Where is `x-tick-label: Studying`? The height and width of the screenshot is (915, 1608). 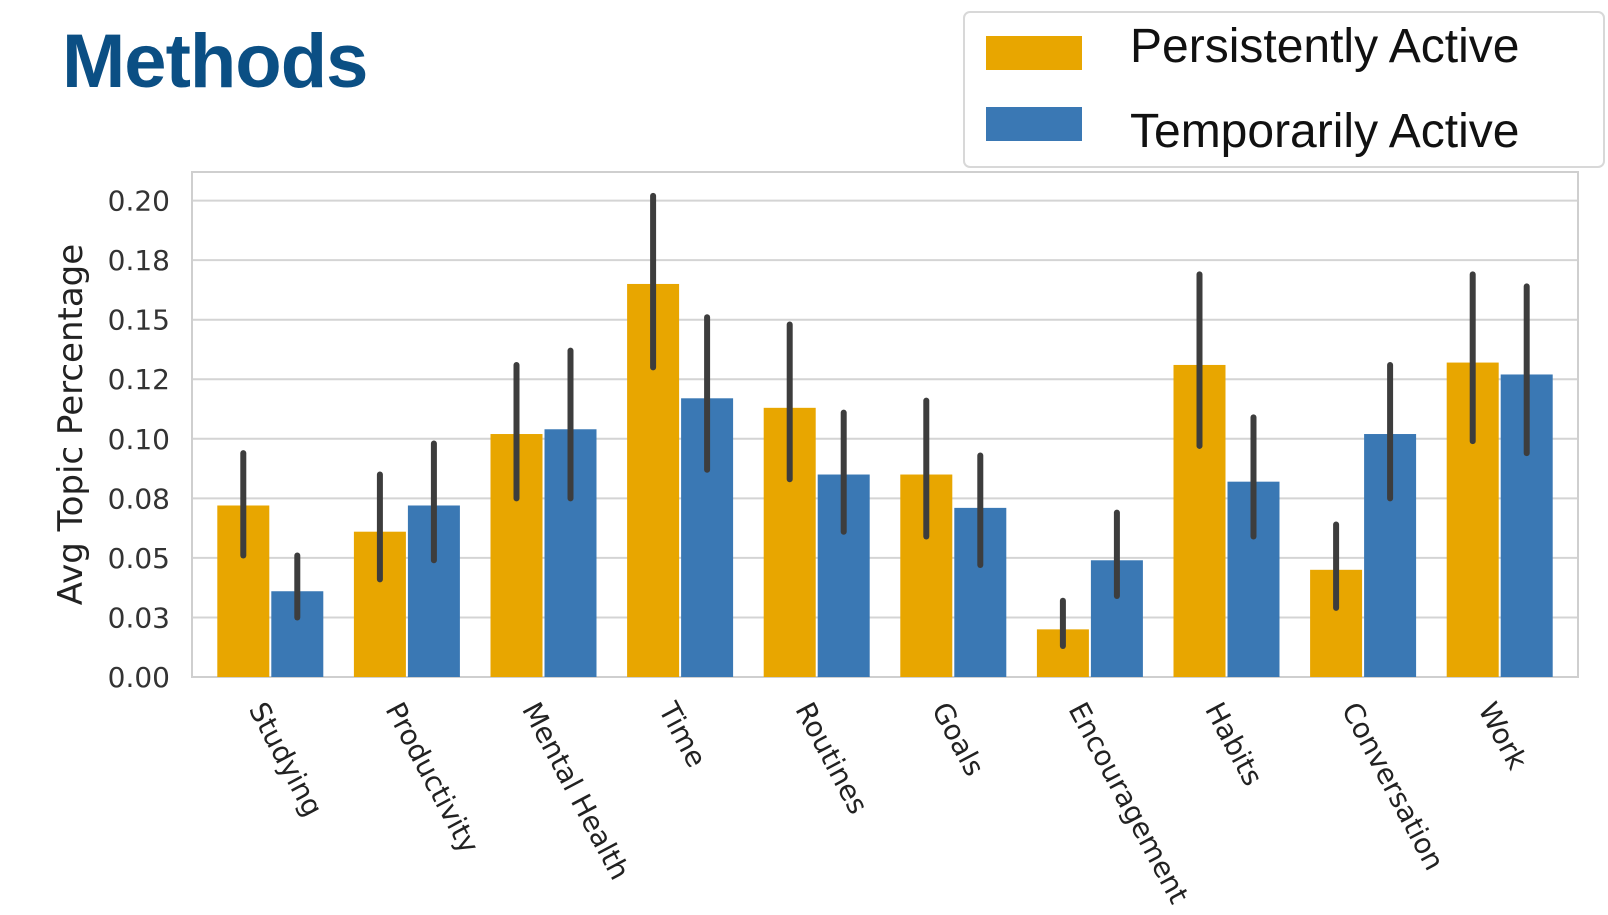 x-tick-label: Studying is located at coordinates (285, 759).